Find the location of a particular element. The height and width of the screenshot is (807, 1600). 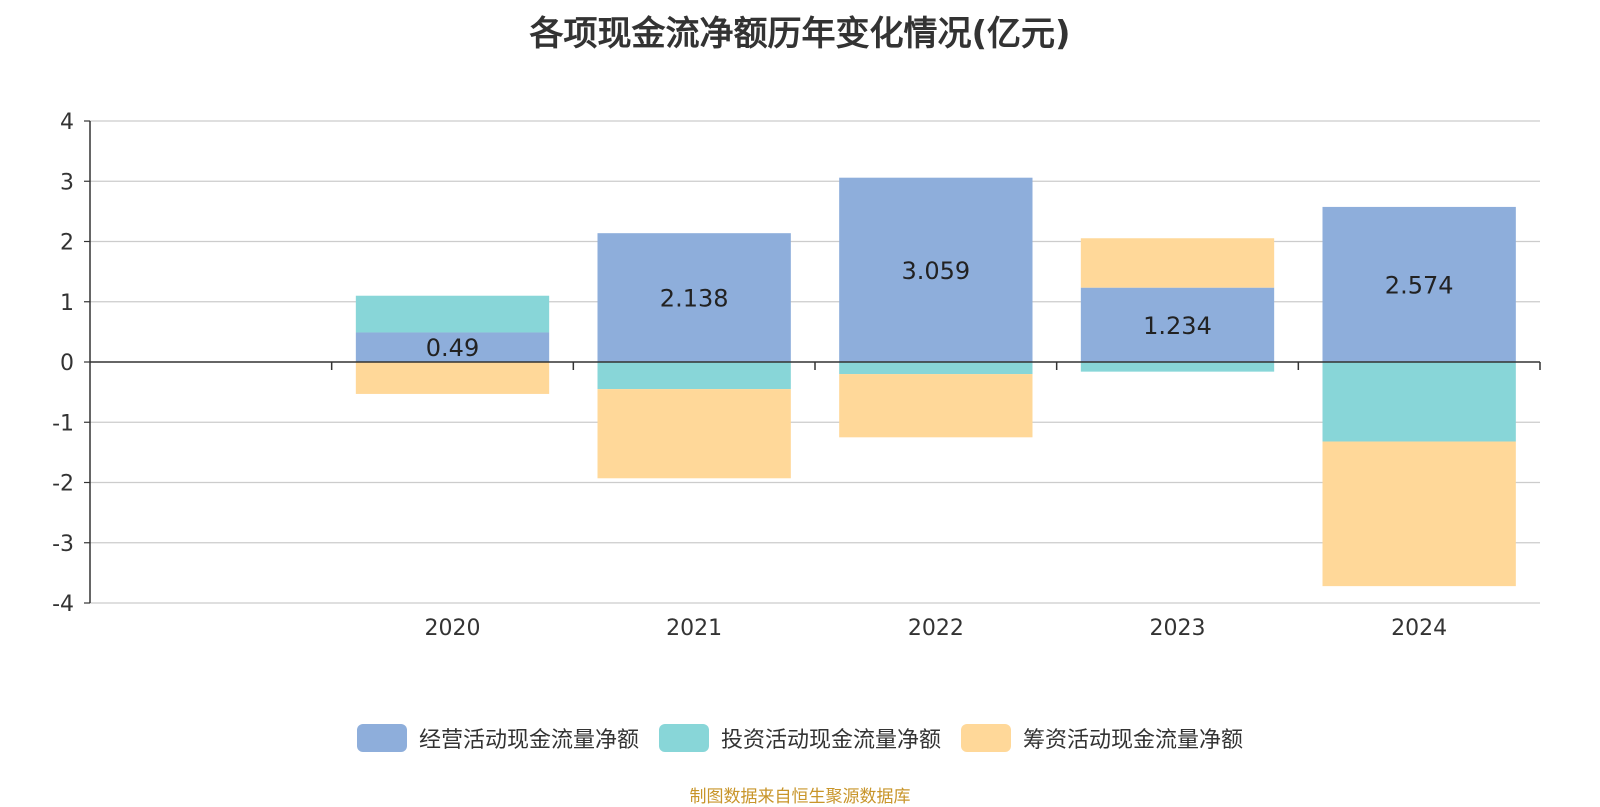

legend-swatch-operating is located at coordinates (381, 738).